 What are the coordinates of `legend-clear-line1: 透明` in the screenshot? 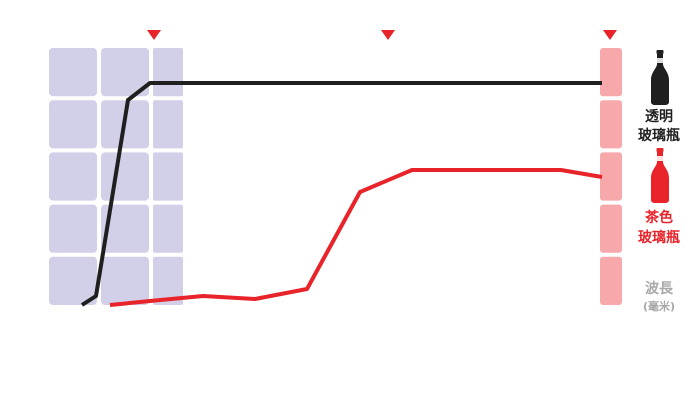 It's located at (659, 117).